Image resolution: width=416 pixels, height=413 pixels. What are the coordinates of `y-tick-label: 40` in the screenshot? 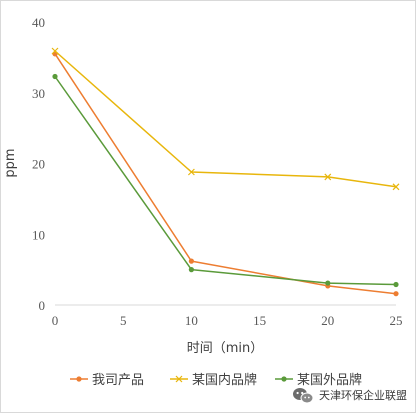 It's located at (38, 22).